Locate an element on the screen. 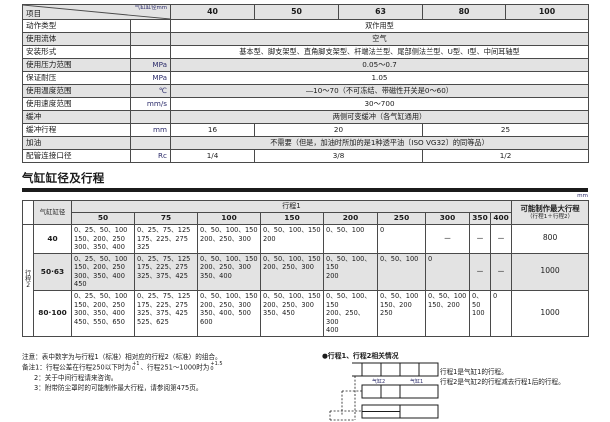 The height and width of the screenshot is (422, 610). spec-row: 使用温度范围 ℃ ―10～70（不可冻结、带磁性开关是0～60） is located at coordinates (305, 91).